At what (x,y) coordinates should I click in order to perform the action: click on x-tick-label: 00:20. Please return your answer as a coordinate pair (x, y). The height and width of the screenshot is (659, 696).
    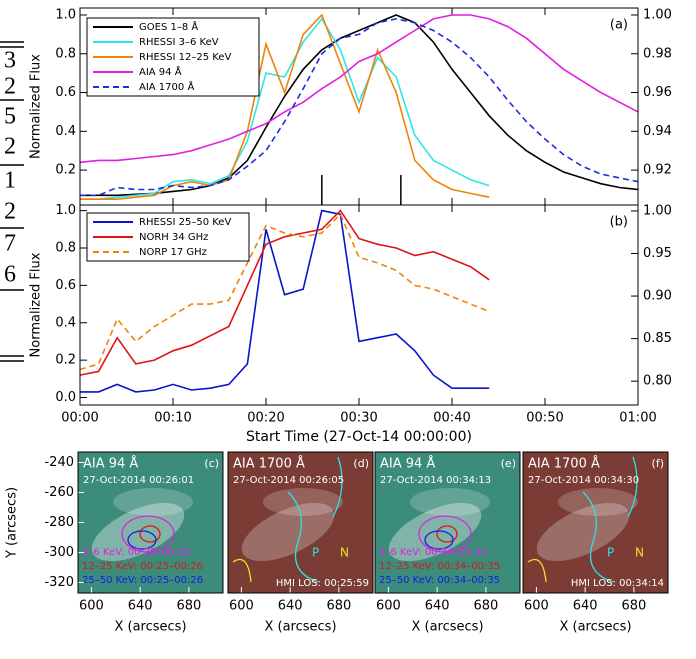
    Looking at the image, I should click on (265, 418).